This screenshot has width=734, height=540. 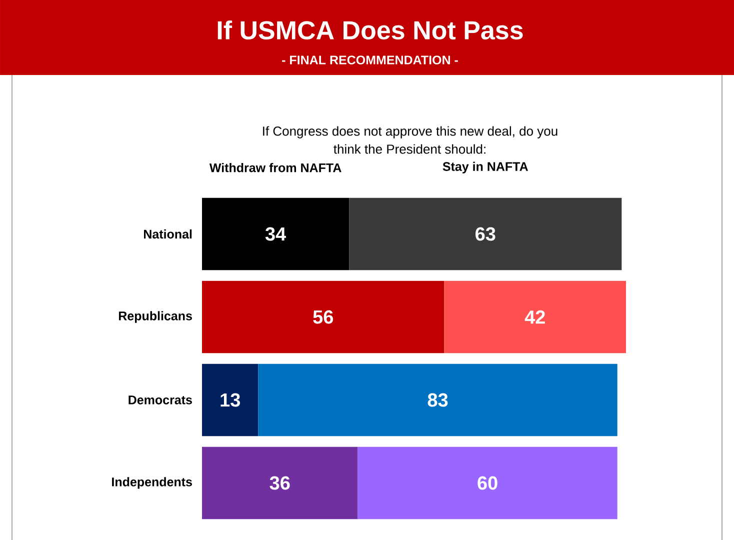 I want to click on data-label: 13, so click(x=230, y=400).